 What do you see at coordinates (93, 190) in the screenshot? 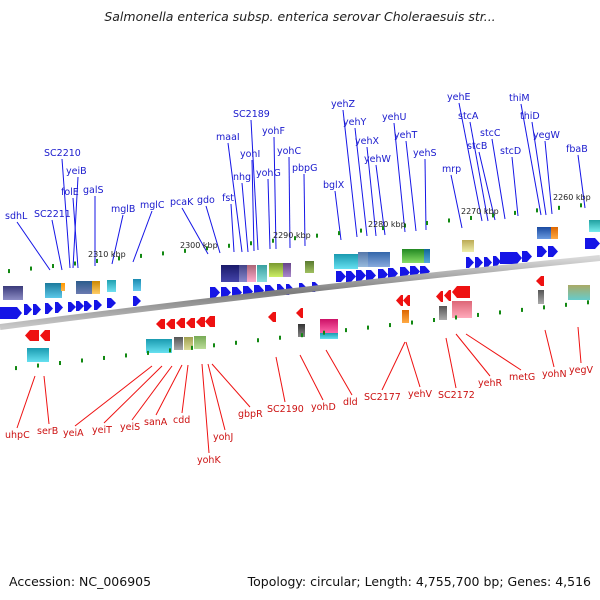
I see `gene-label-galS: galS` at bounding box center [93, 190].